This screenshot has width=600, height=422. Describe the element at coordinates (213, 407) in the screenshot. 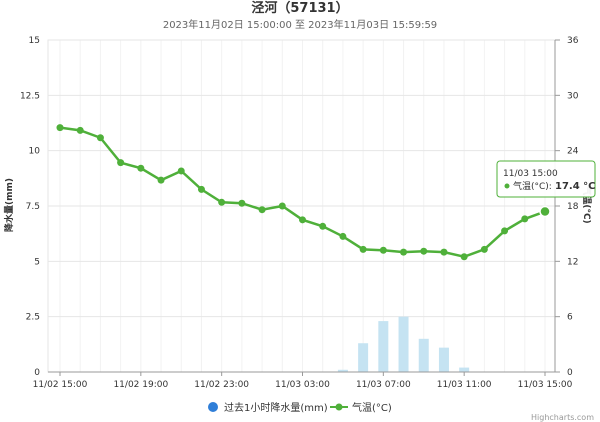

I see `legend-precipitation-marker` at that location.